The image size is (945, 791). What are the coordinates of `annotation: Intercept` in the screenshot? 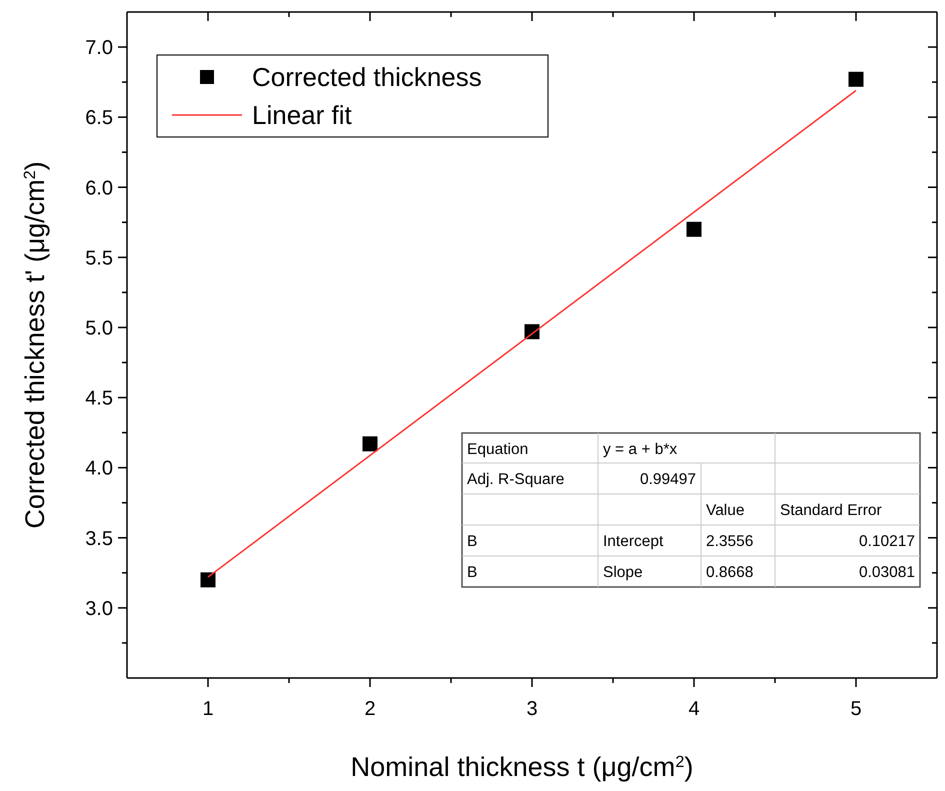 It's located at (633, 541).